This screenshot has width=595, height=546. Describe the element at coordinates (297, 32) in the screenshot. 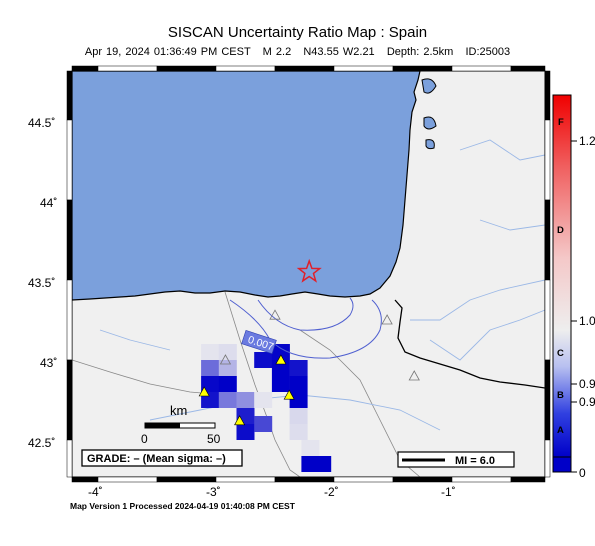

I see `map-title: SISCAN Uncertainty Ratio Map : Spain` at that location.